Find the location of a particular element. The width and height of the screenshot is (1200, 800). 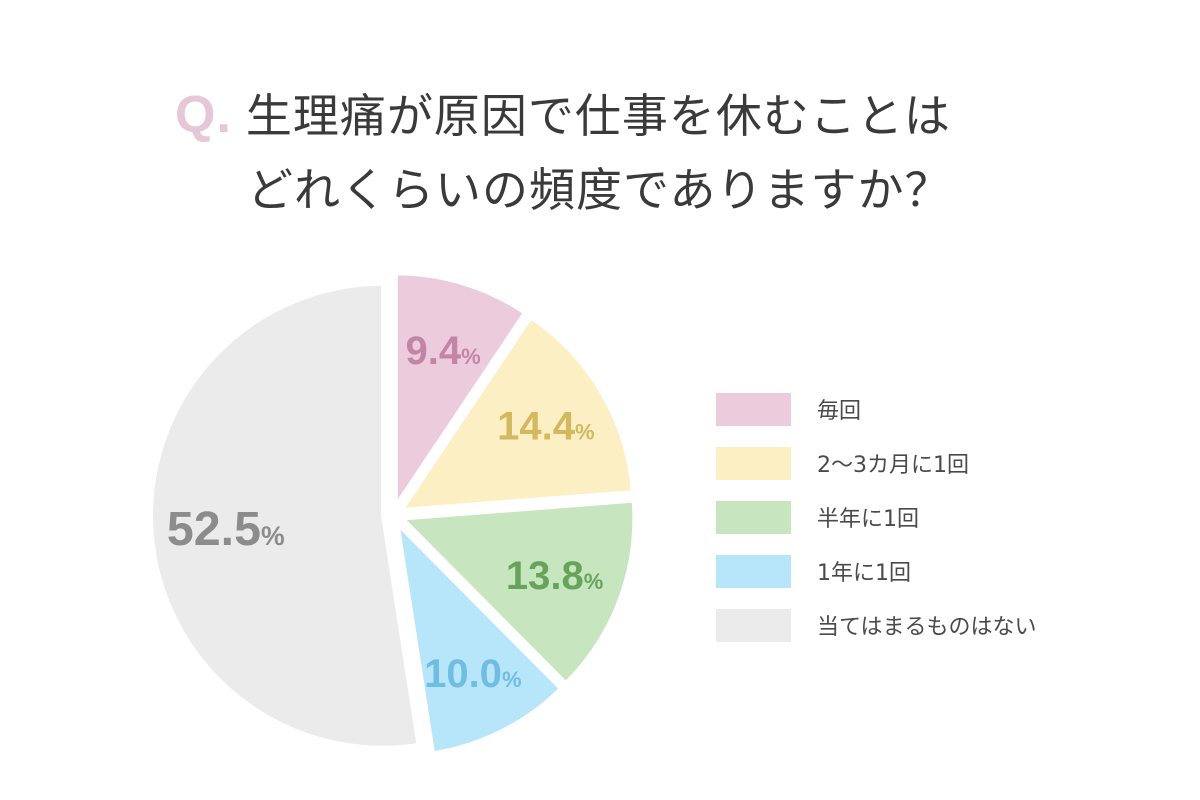

chart-title: Q. 生理痛が原因で仕事を休むことは どれくらいの頻度でありますか？ is located at coordinates (605, 152).